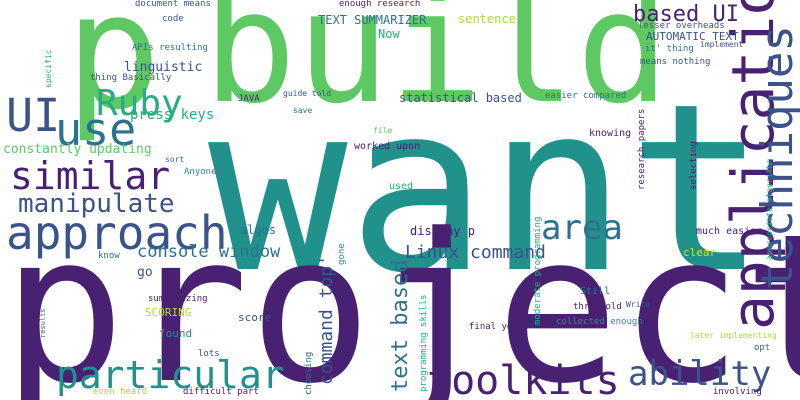 The image size is (800, 400). I want to click on word: techniques, so click(776, 157).